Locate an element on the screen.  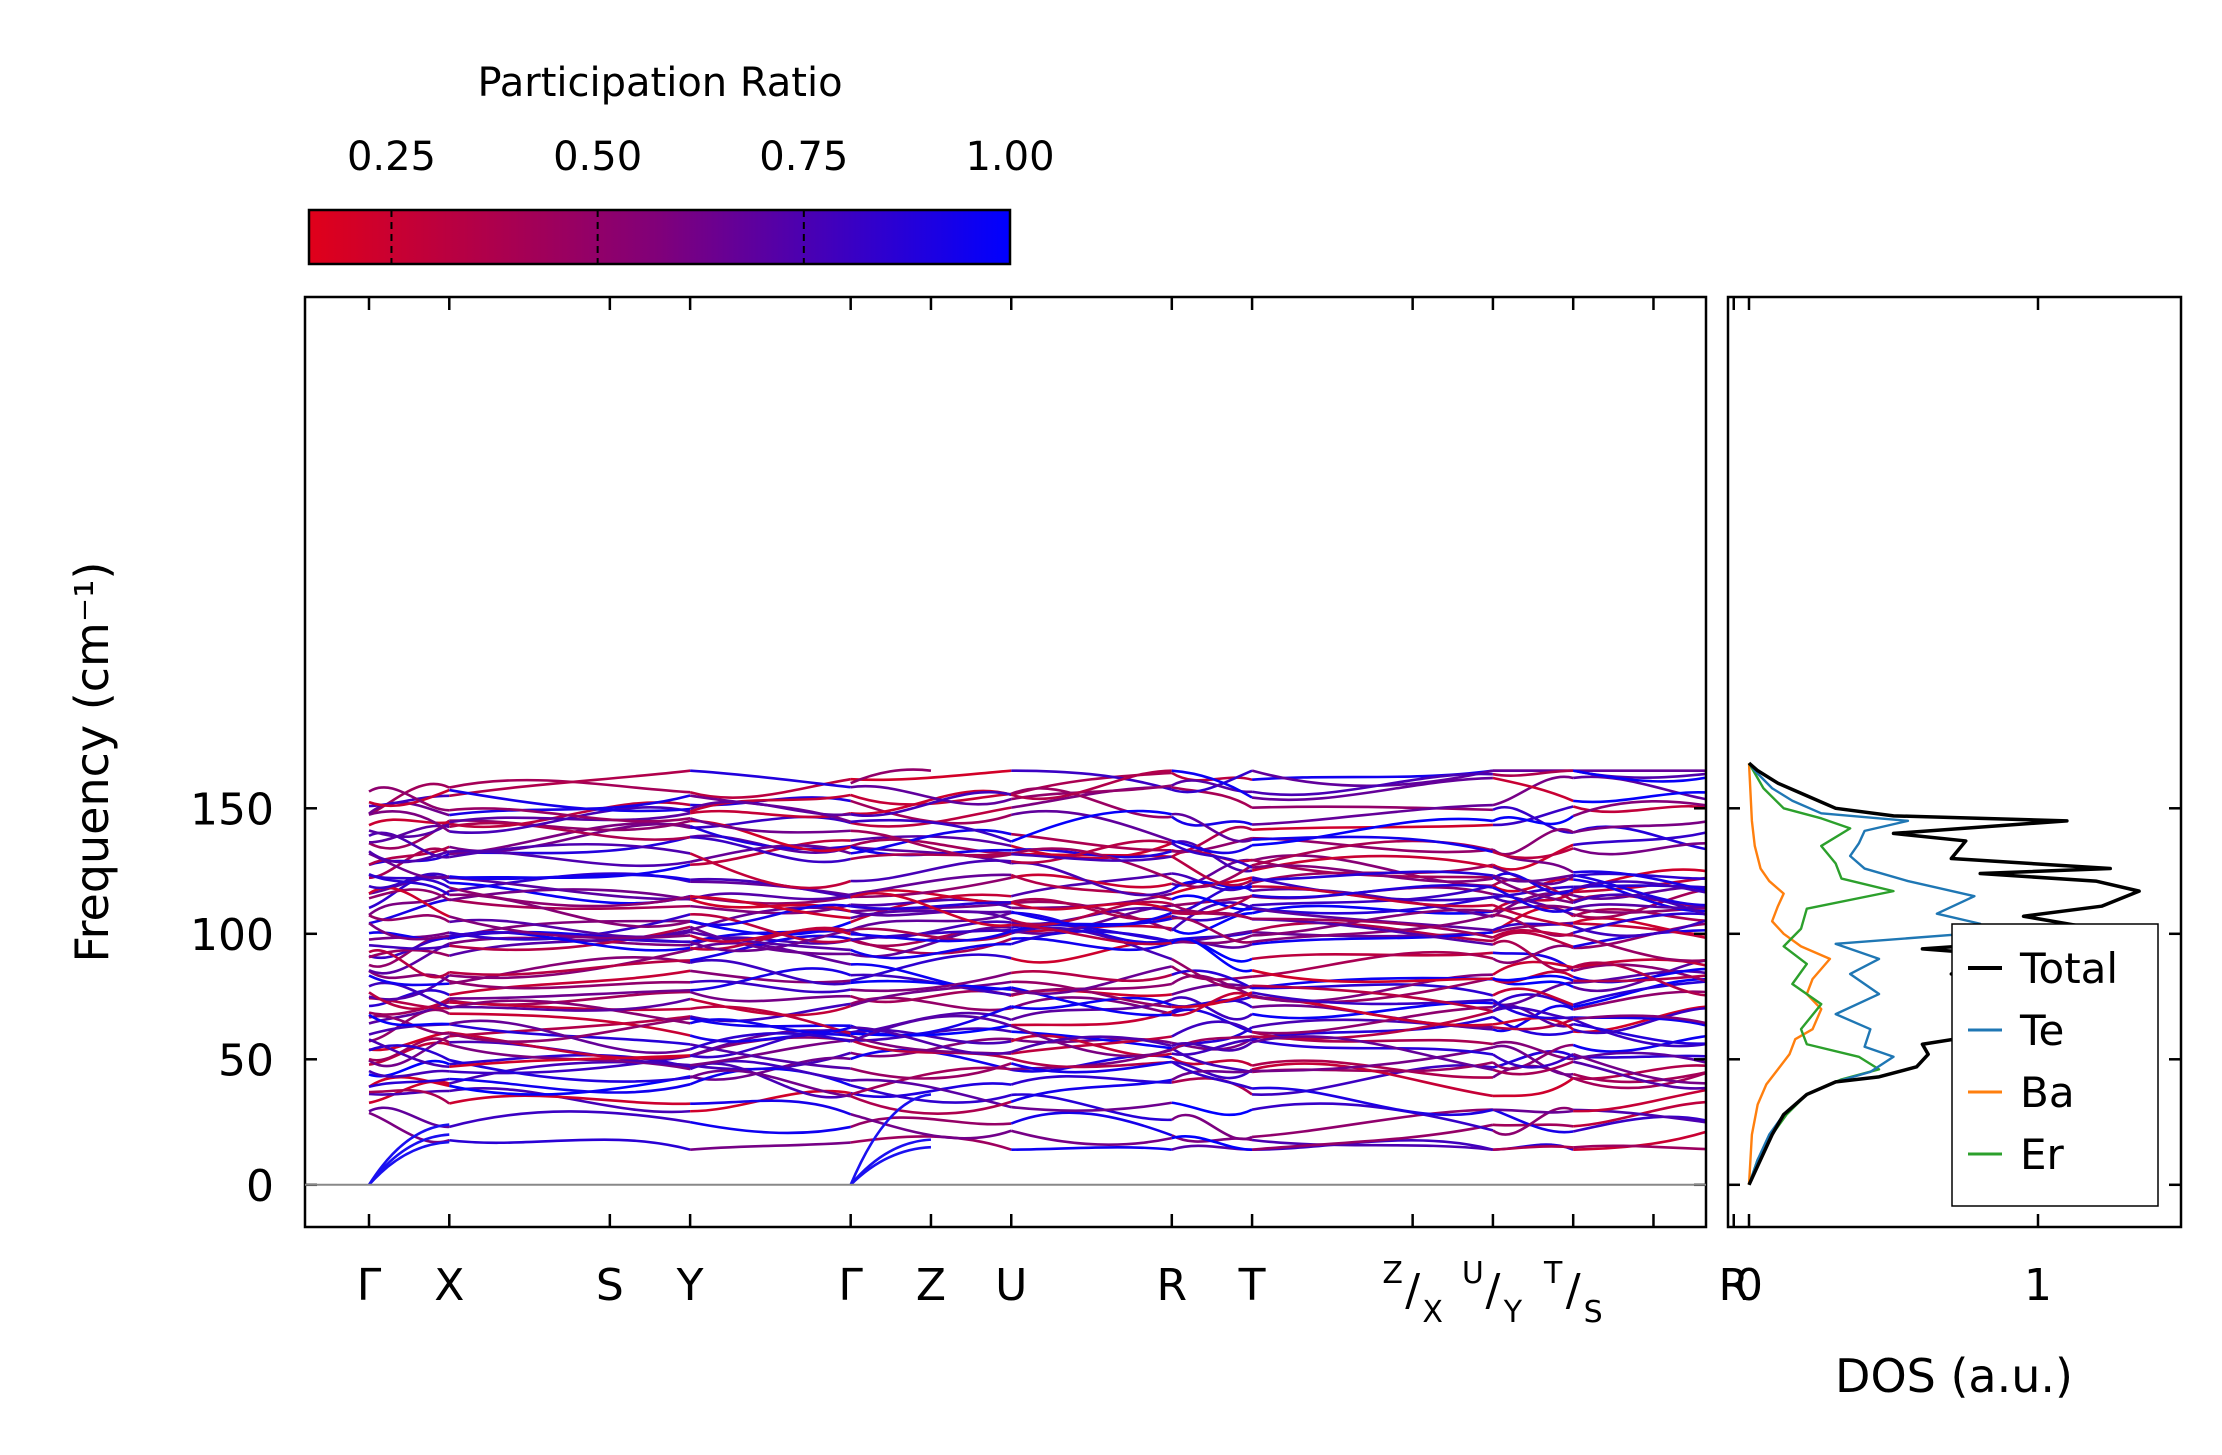
x-tick-label-sup: Z is located at coordinates (1392, 1273).